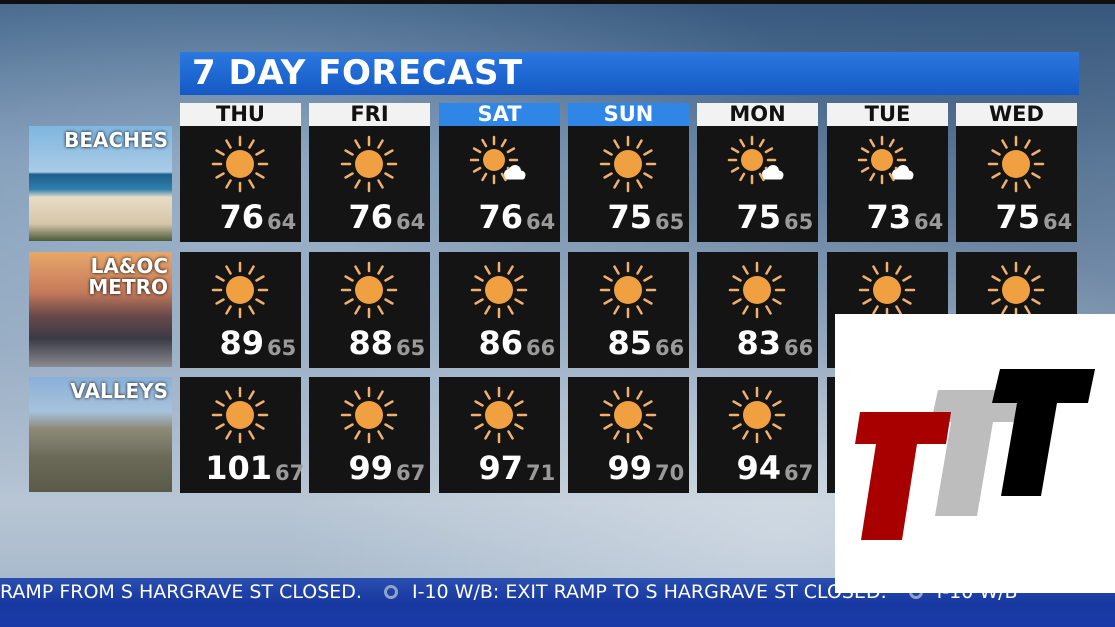  Describe the element at coordinates (500, 343) in the screenshot. I see `high-temp: 86` at that location.